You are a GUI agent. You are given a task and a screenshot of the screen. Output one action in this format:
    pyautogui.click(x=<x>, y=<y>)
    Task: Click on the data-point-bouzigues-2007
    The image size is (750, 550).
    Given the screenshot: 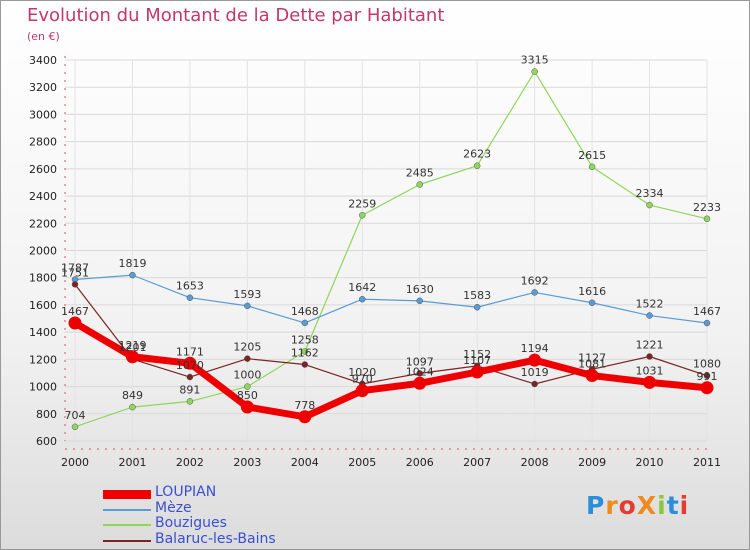 What is the action you would take?
    pyautogui.click(x=477, y=165)
    